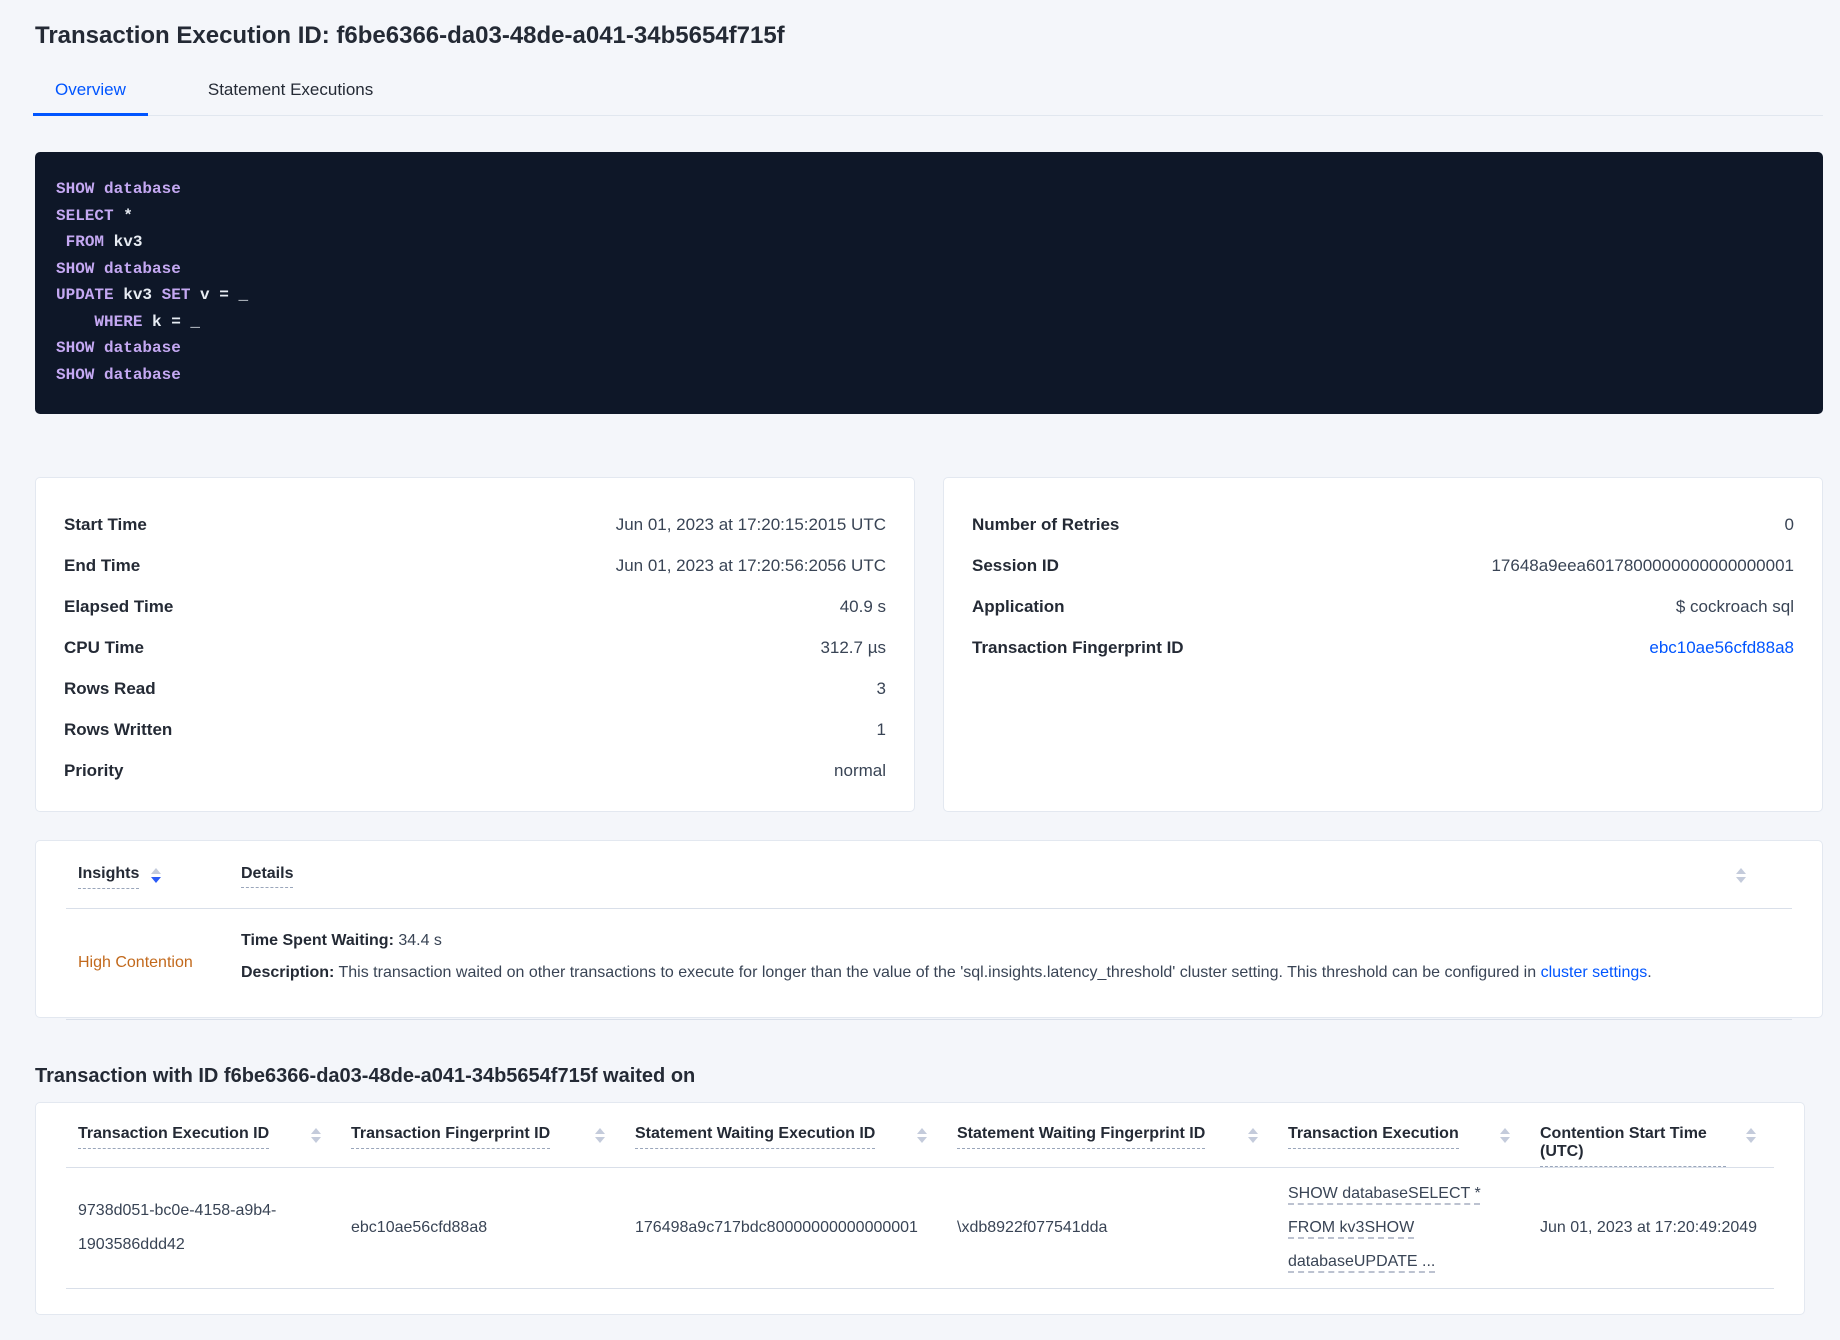 The width and height of the screenshot is (1840, 1340). Describe the element at coordinates (1383, 524) in the screenshot. I see `stat-row-number-of-retries: Number of Retries 0` at that location.